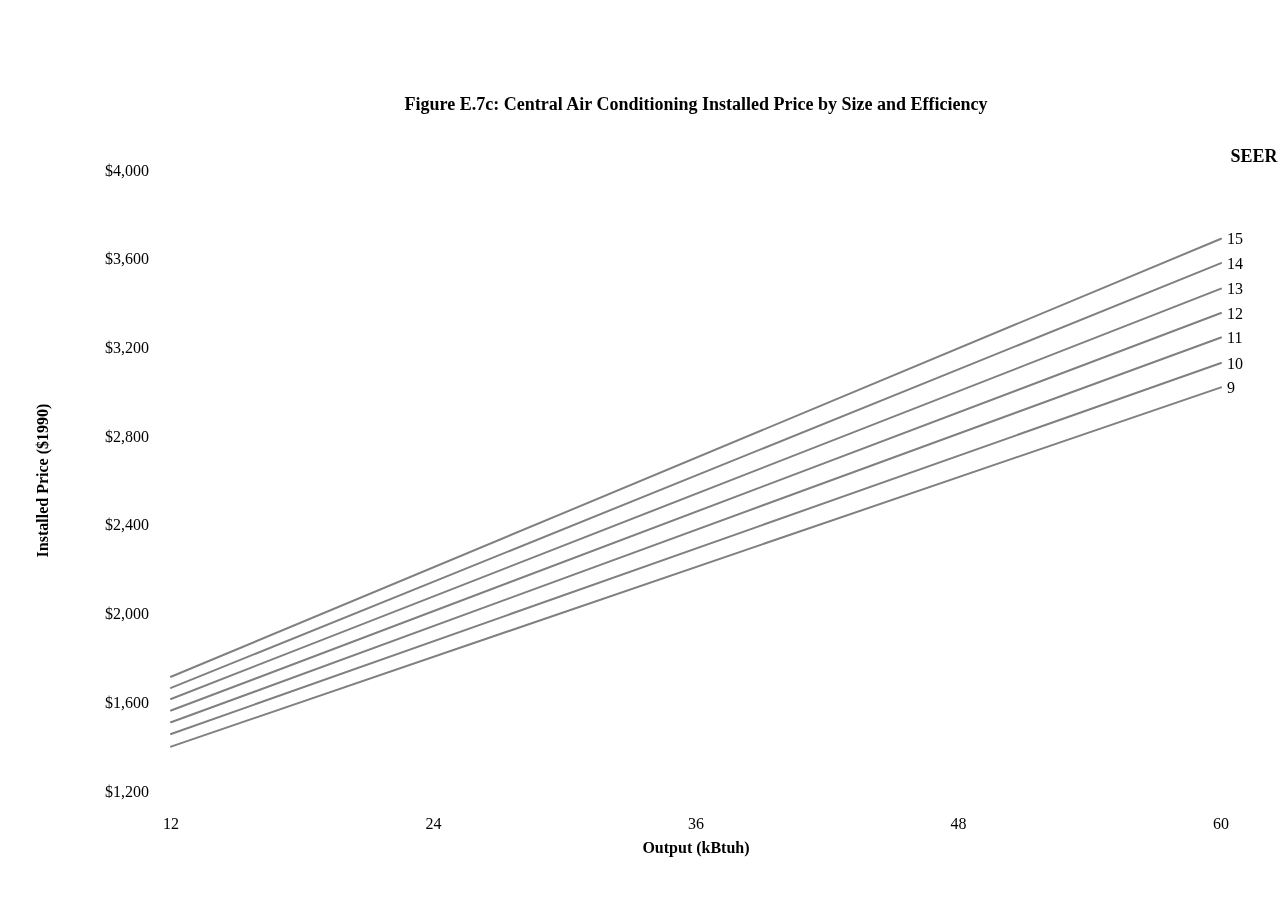 This screenshot has height=898, width=1286. I want to click on x-tick-label: 36, so click(696, 823).